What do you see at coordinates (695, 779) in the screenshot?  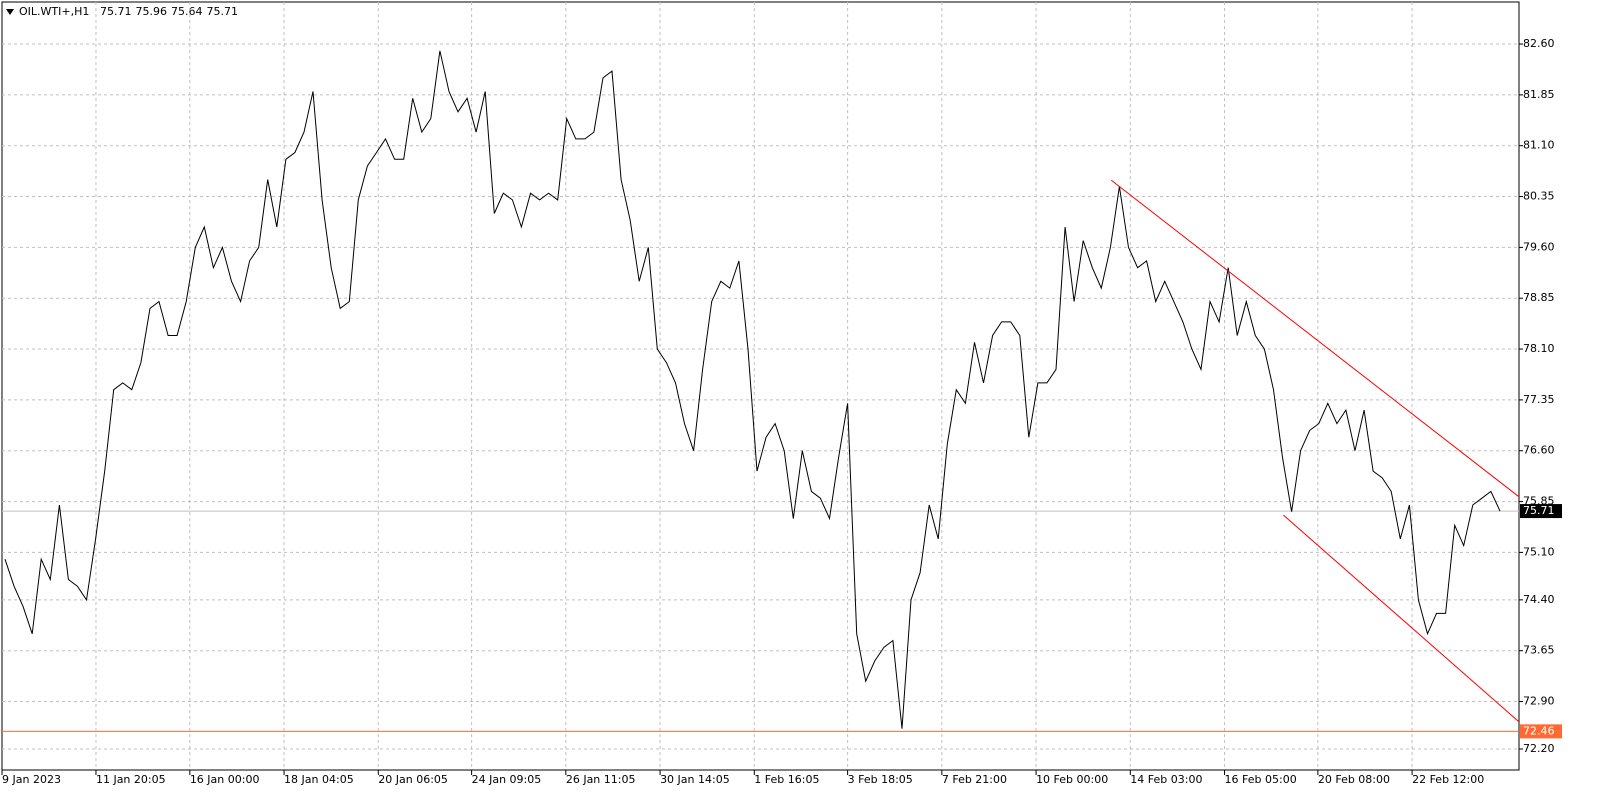 I see `x-tick-label: 30 Jan 14:05` at bounding box center [695, 779].